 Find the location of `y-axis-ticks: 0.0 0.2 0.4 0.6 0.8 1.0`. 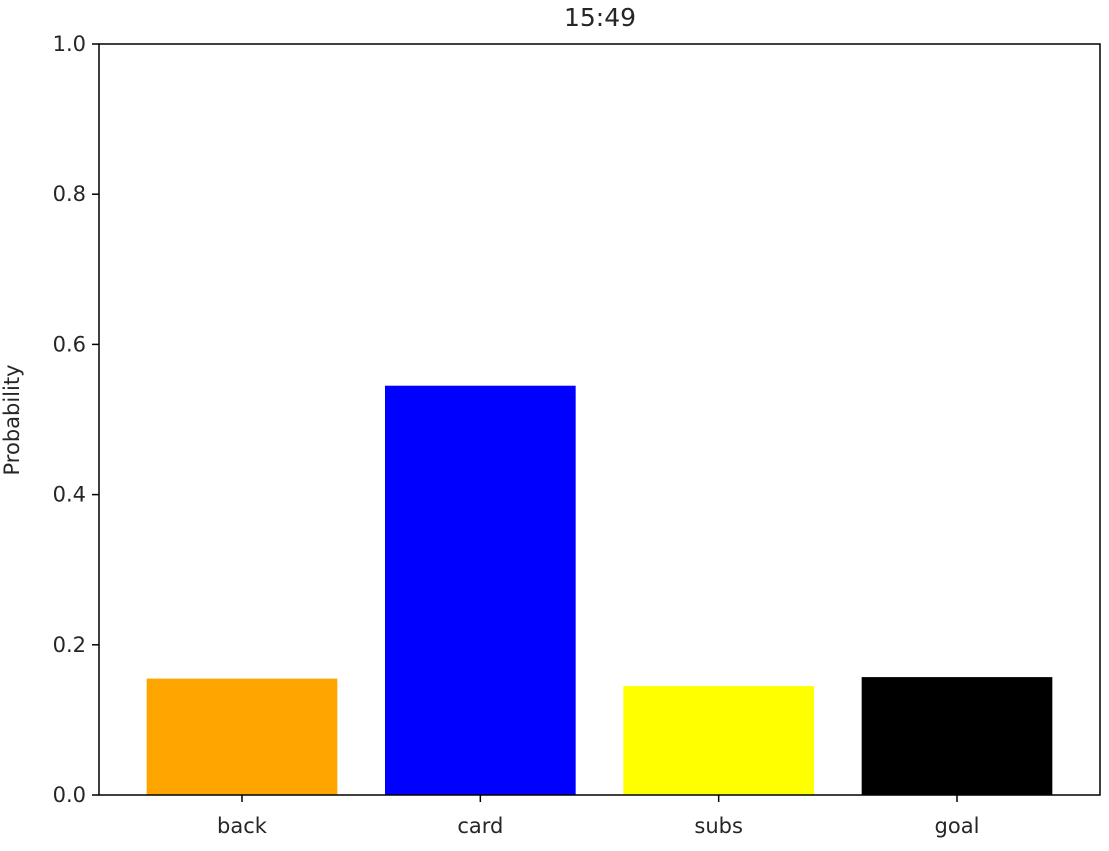

y-axis-ticks: 0.0 0.2 0.4 0.6 0.8 1.0 is located at coordinates (76, 419).